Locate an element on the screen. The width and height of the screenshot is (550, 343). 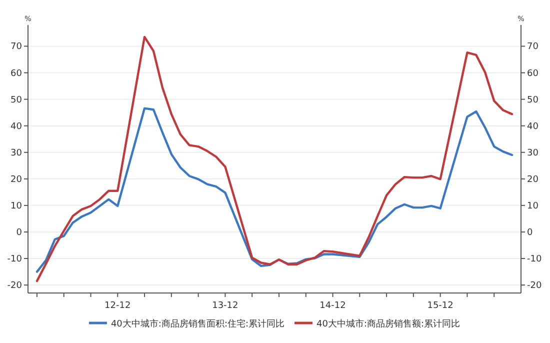
legend-label: 40大中城市:商品房销售额:累计同比 is located at coordinates (388, 324).